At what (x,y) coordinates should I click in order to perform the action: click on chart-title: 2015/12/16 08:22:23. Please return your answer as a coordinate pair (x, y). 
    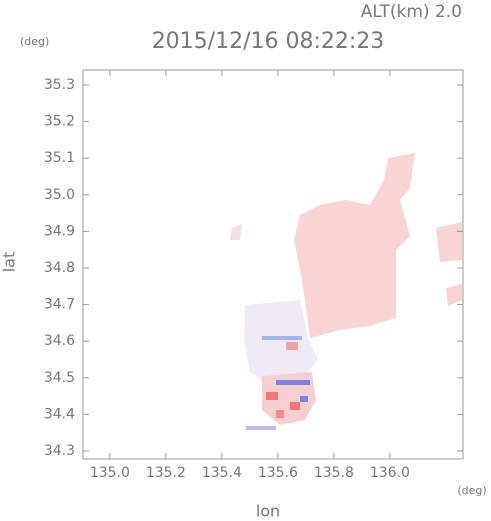
    Looking at the image, I should click on (268, 41).